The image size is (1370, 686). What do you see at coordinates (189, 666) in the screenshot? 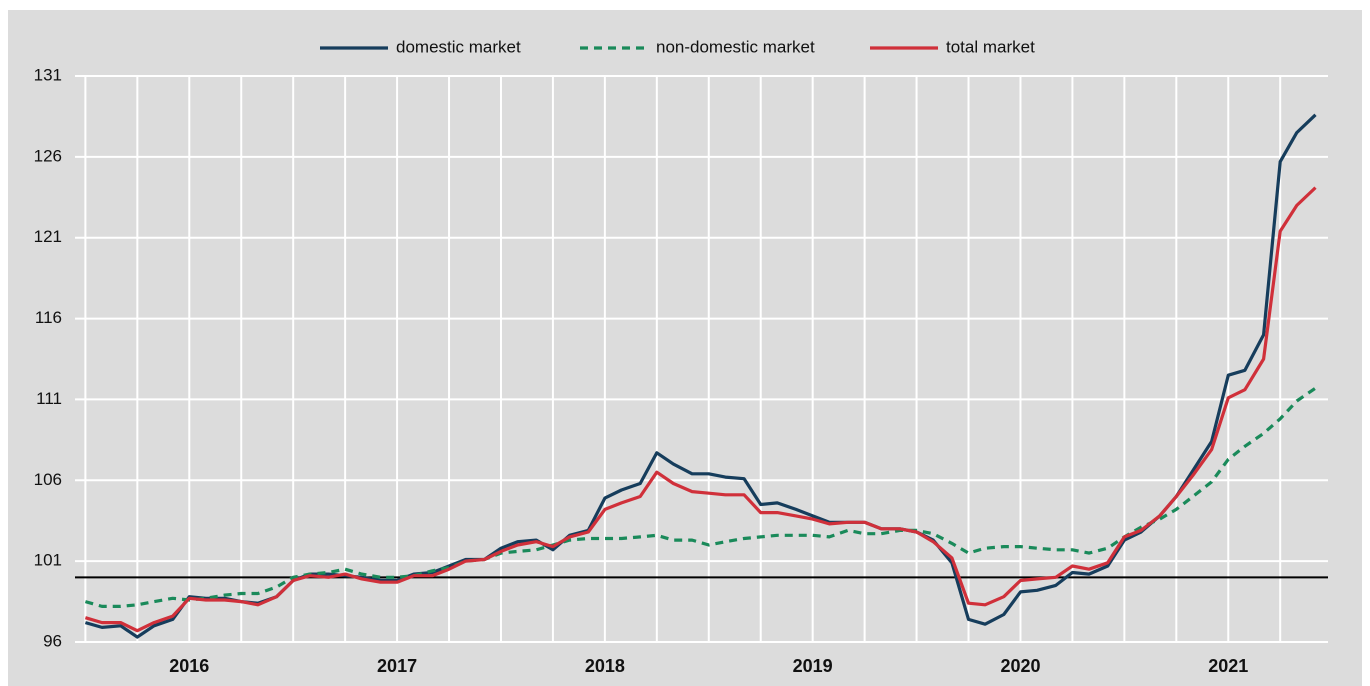
I see `x-tick-label: 2016` at bounding box center [189, 666].